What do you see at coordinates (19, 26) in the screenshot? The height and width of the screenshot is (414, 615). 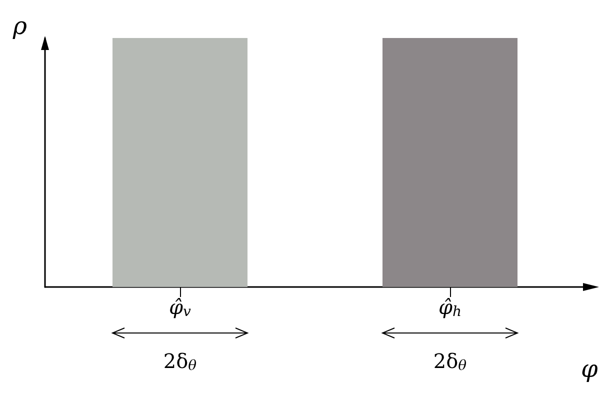 I see `y-axis-title: ρ` at bounding box center [19, 26].